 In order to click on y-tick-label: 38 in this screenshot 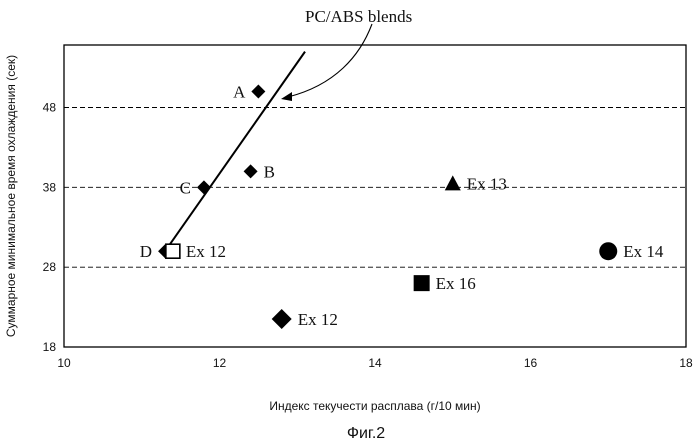, I will do `click(50, 187)`.